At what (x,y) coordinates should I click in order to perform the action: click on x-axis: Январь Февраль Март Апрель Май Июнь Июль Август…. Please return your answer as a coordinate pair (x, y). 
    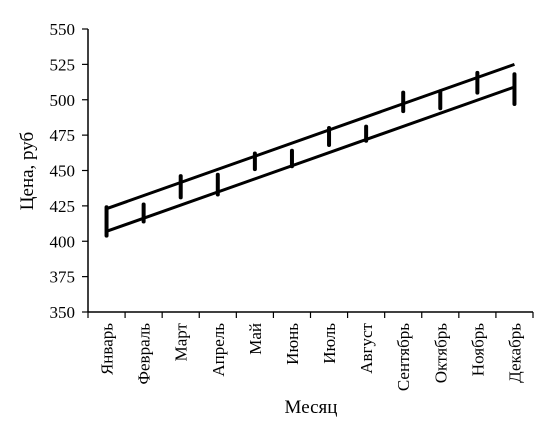
    Looking at the image, I should click on (310, 351).